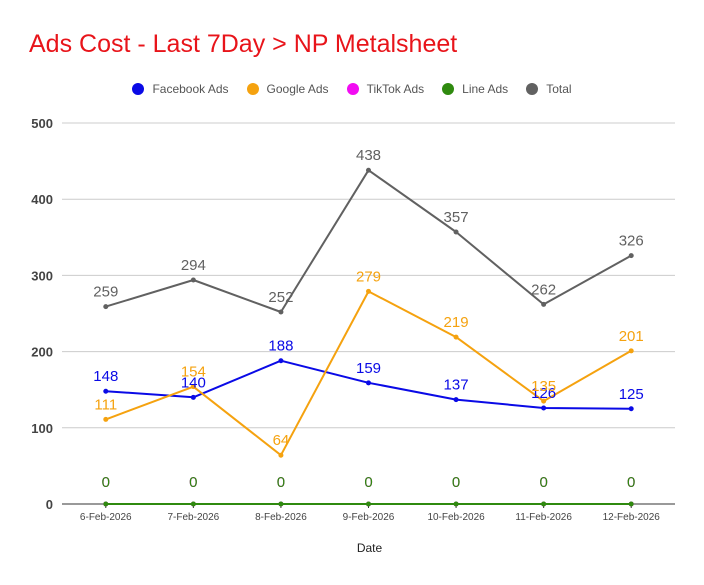 This screenshot has height=585, width=704. I want to click on data-label: 148, so click(105, 376).